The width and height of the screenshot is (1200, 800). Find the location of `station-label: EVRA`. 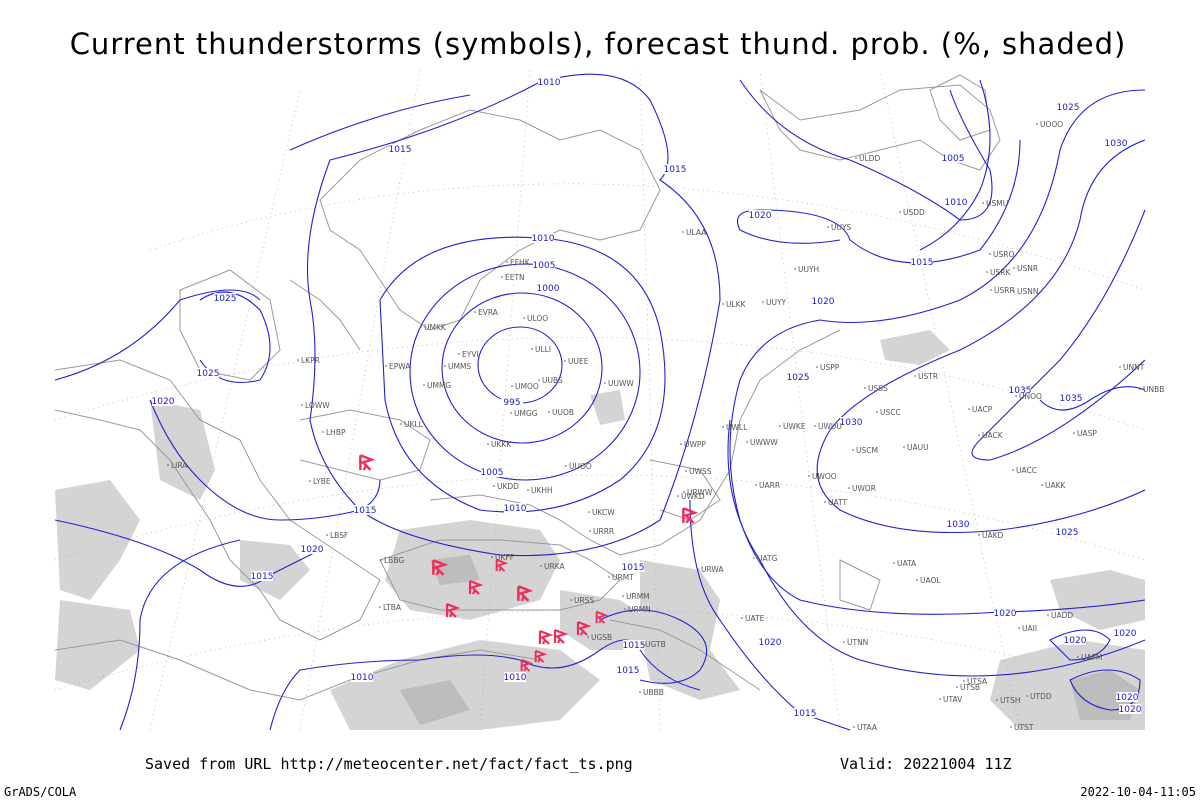

station-label: EVRA is located at coordinates (488, 312).